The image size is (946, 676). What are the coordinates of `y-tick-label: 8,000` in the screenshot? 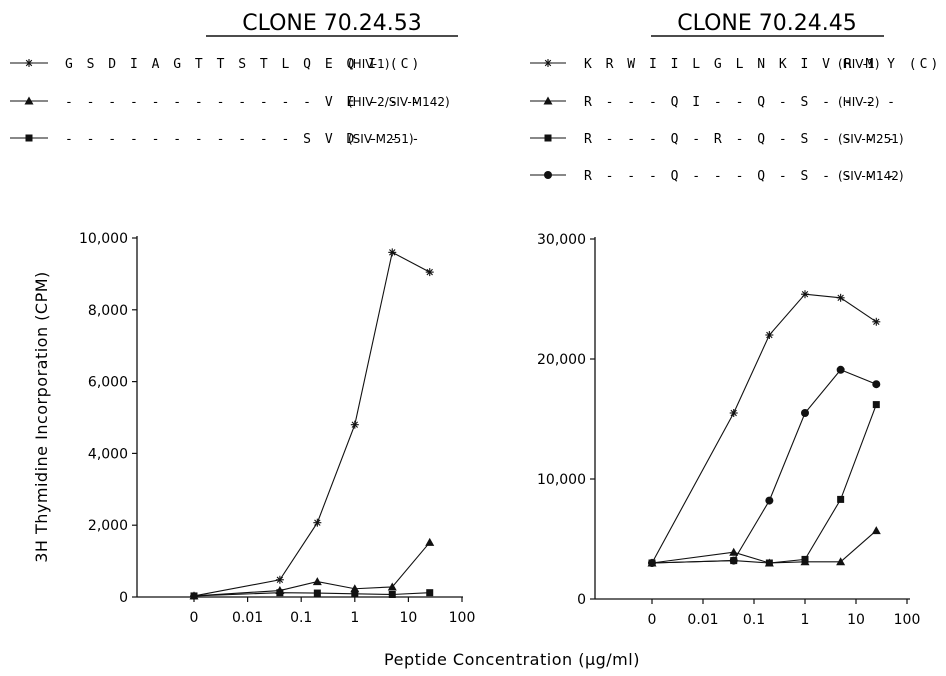 It's located at (108, 311).